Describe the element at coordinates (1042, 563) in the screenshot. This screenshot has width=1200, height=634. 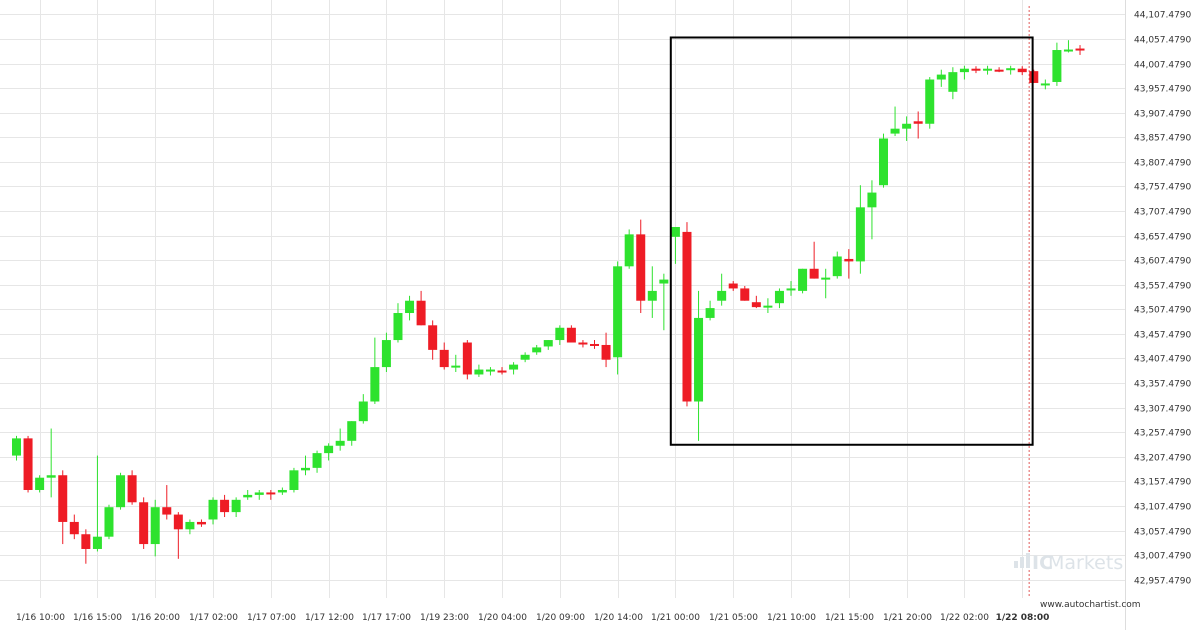
I see `broker-logo-prefix: IC` at that location.